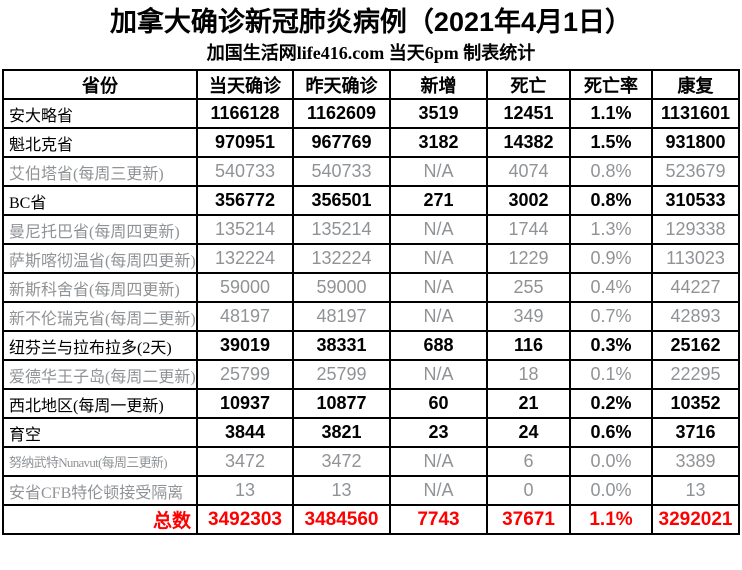 The height and width of the screenshot is (570, 742). I want to click on cell-deaths: 3002, so click(528, 200).